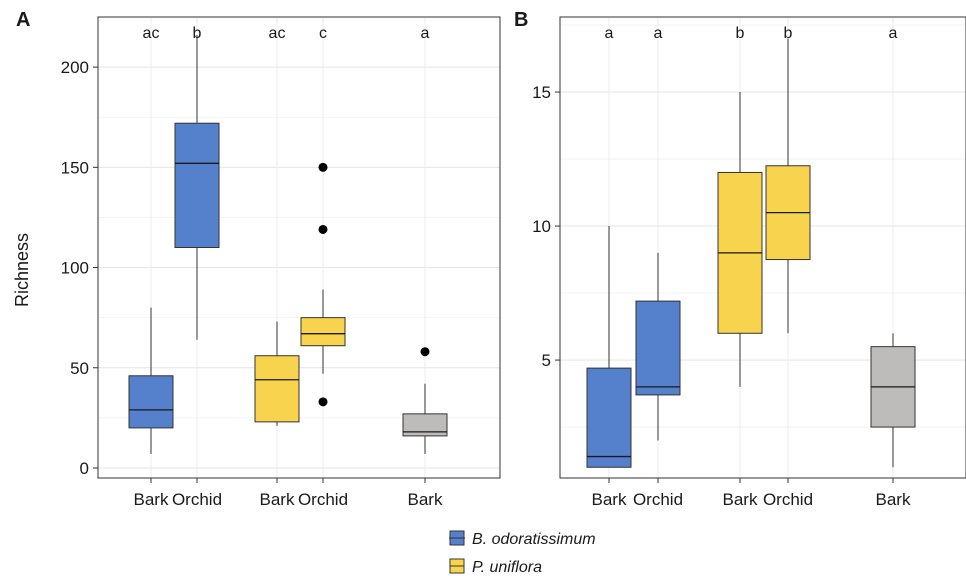 Image resolution: width=966 pixels, height=576 pixels. I want to click on significance-letter: c, so click(323, 33).